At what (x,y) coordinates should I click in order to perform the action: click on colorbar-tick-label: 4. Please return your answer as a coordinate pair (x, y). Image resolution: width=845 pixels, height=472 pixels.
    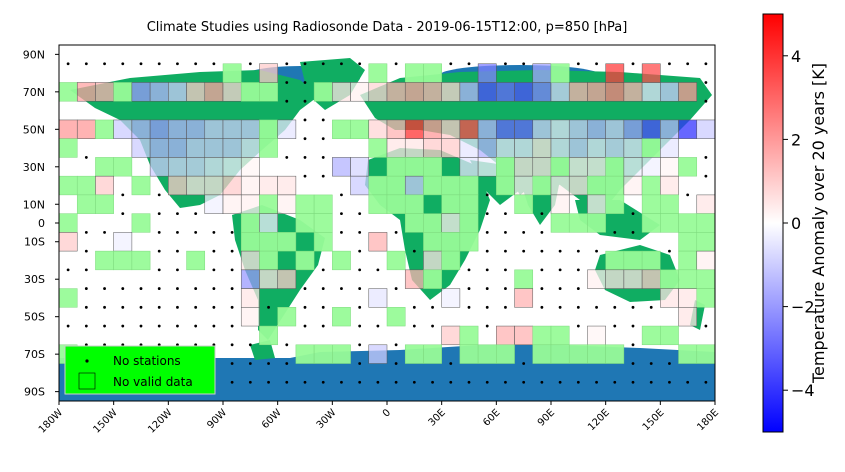
    Looking at the image, I should click on (796, 56).